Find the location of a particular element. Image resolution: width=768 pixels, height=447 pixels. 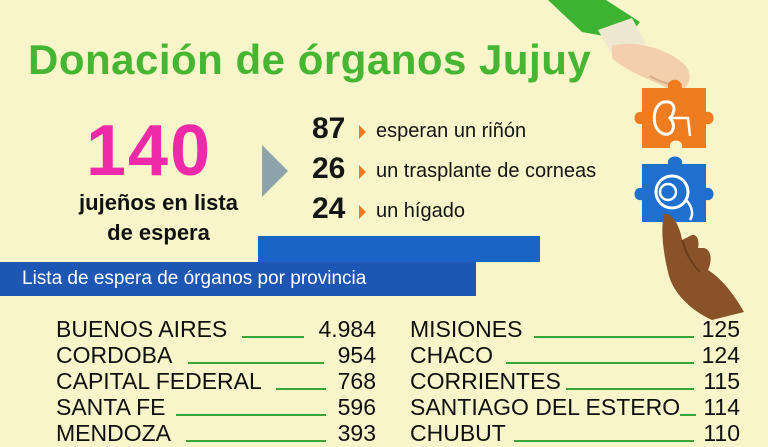

province-row: MENDOZA 393 is located at coordinates (216, 433).